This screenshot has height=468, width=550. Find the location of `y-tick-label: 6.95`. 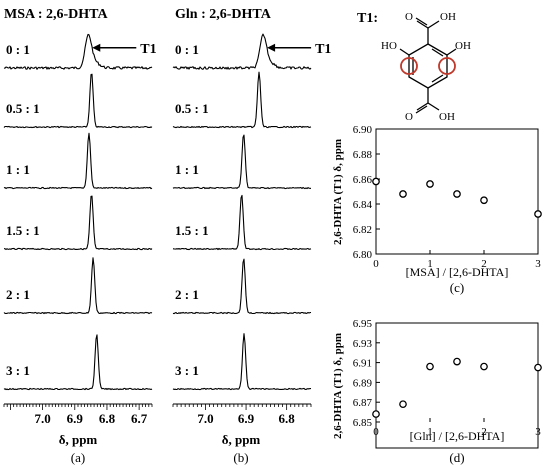

y-tick-label: 6.95 is located at coordinates (363, 324).